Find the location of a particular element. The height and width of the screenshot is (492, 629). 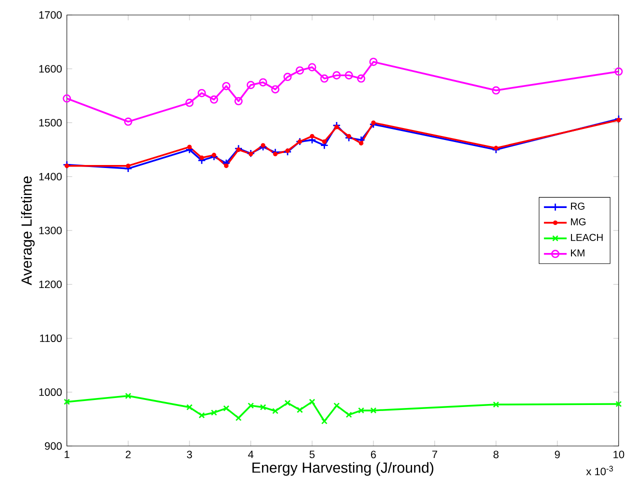

x-tick-label: 6 is located at coordinates (373, 454).